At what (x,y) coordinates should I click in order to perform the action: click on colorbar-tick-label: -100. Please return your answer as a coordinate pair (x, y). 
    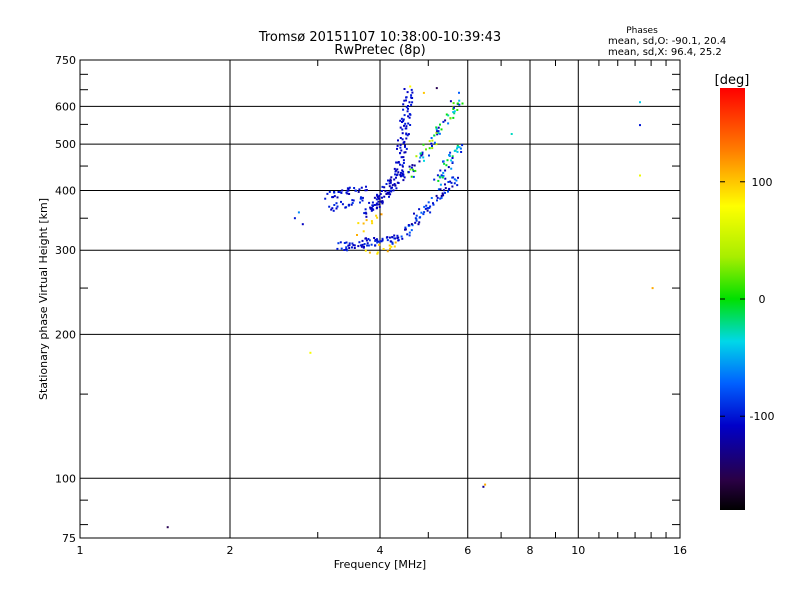
    Looking at the image, I should click on (762, 416).